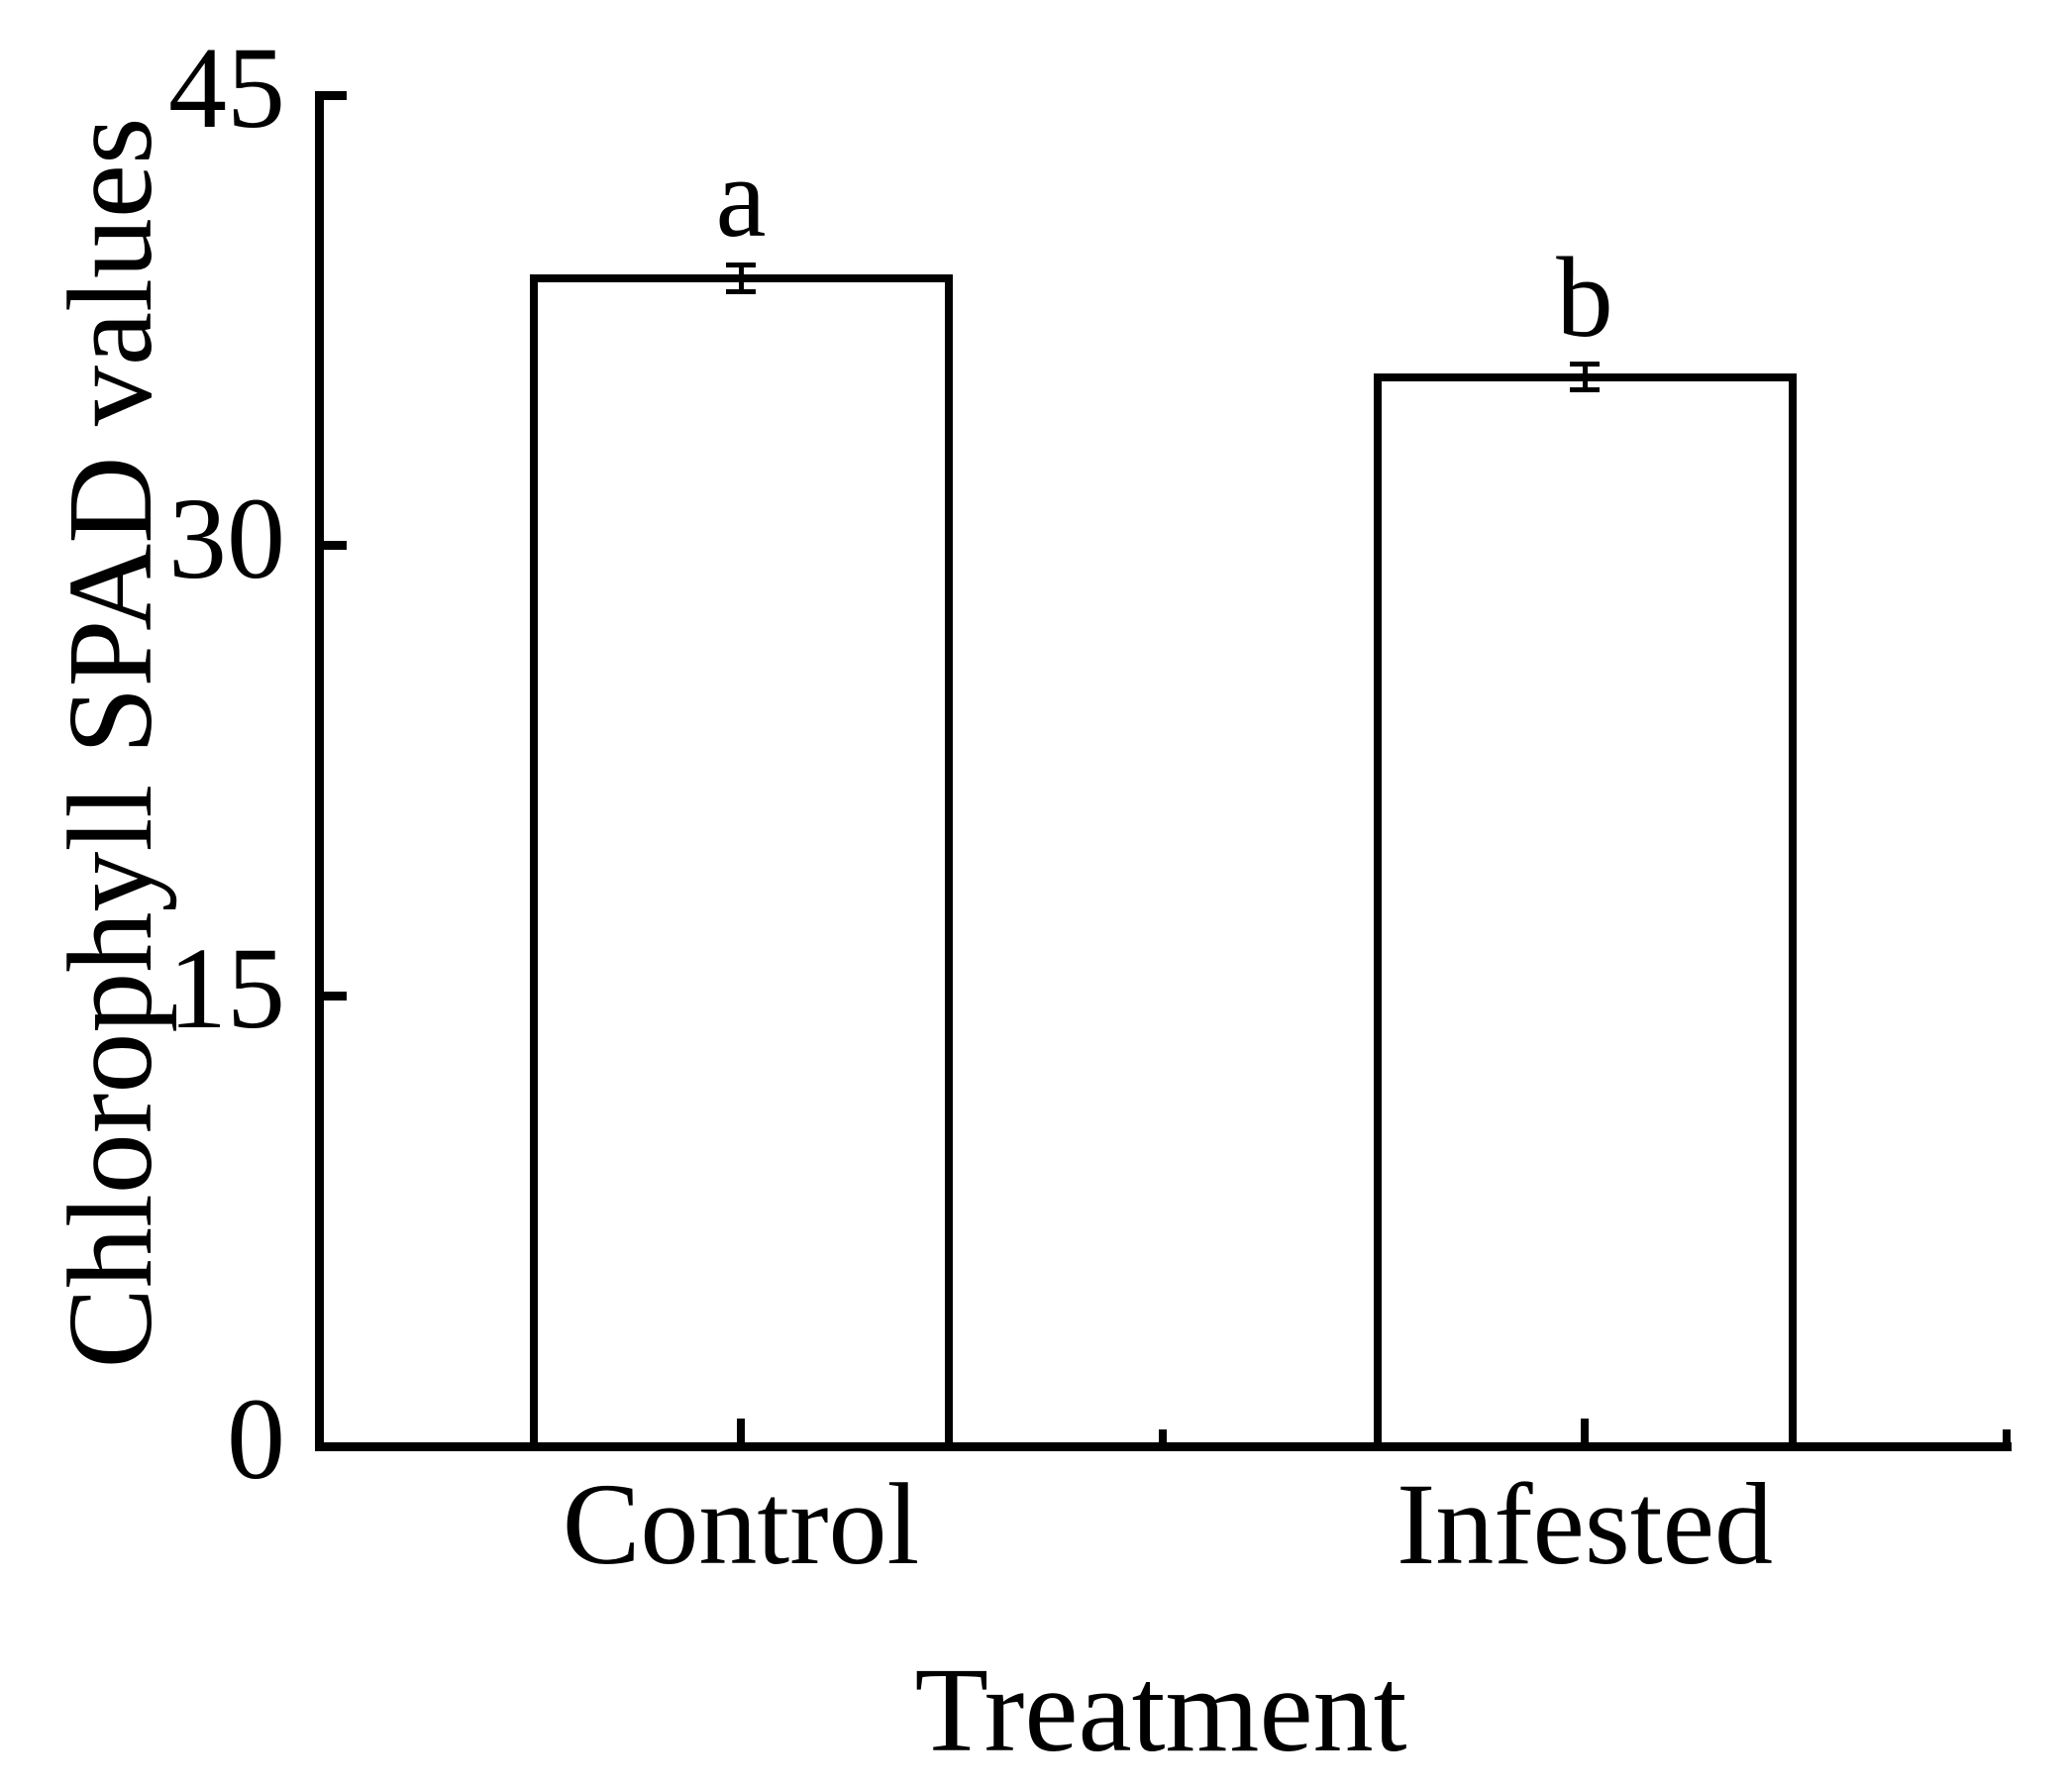 The width and height of the screenshot is (2070, 1792). Describe the element at coordinates (1585, 365) in the screenshot. I see `error-bar-cap-top-infested` at that location.